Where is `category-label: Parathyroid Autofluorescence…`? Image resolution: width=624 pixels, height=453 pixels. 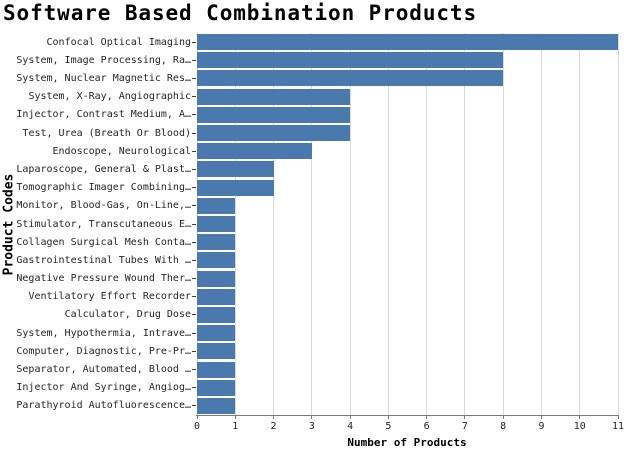
category-label: Parathyroid Autofluorescence… is located at coordinates (103, 406).